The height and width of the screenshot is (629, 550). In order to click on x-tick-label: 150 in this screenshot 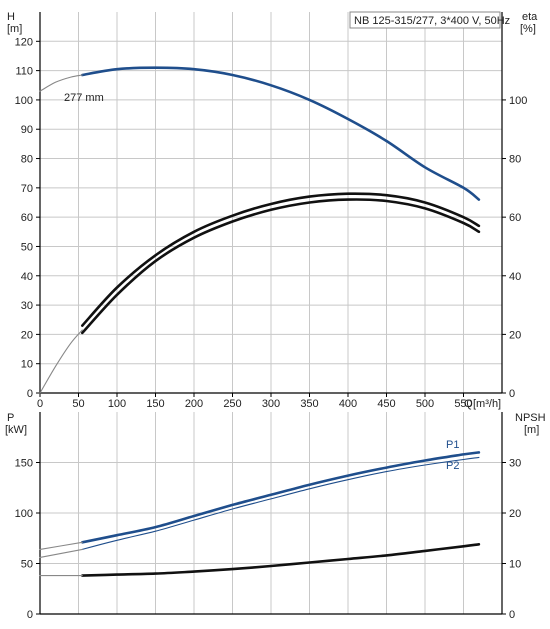, I will do `click(155, 404)`.